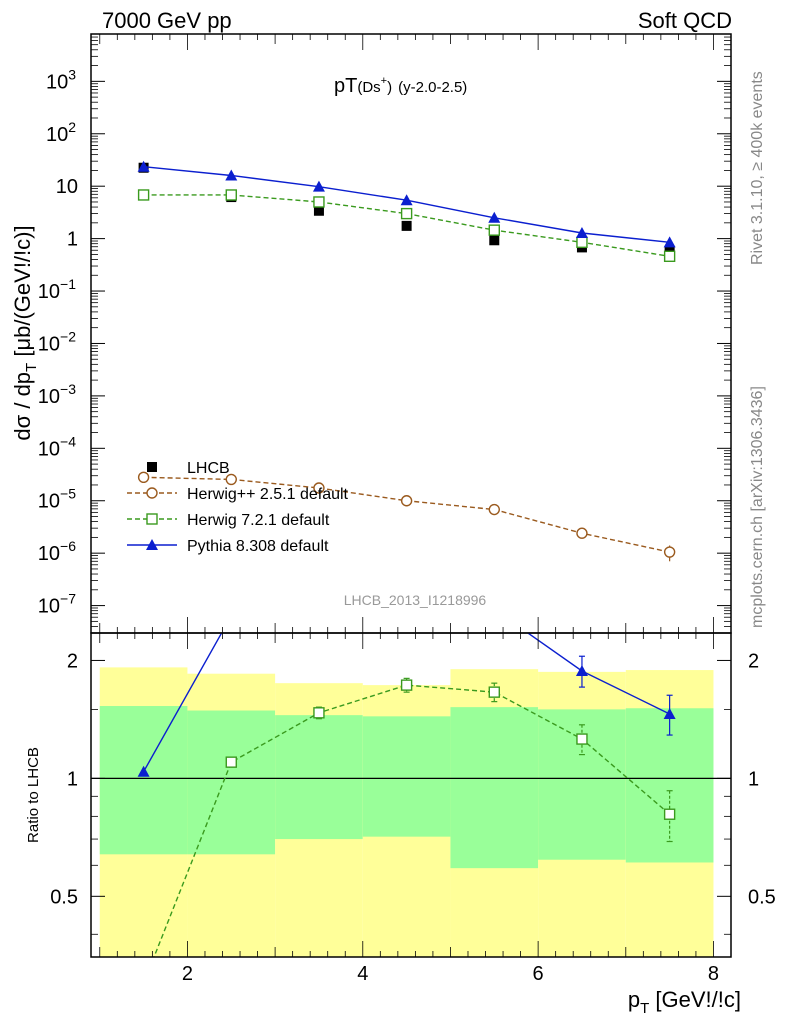 The width and height of the screenshot is (786, 1024). I want to click on ratio-ytick-label-left-2: 2, so click(72, 661).